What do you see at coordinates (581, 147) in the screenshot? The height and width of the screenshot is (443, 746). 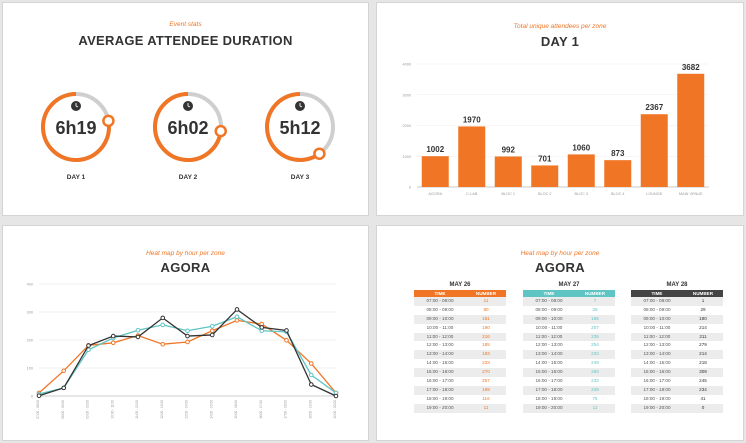 I see `bar-value-label: 1060` at bounding box center [581, 147].